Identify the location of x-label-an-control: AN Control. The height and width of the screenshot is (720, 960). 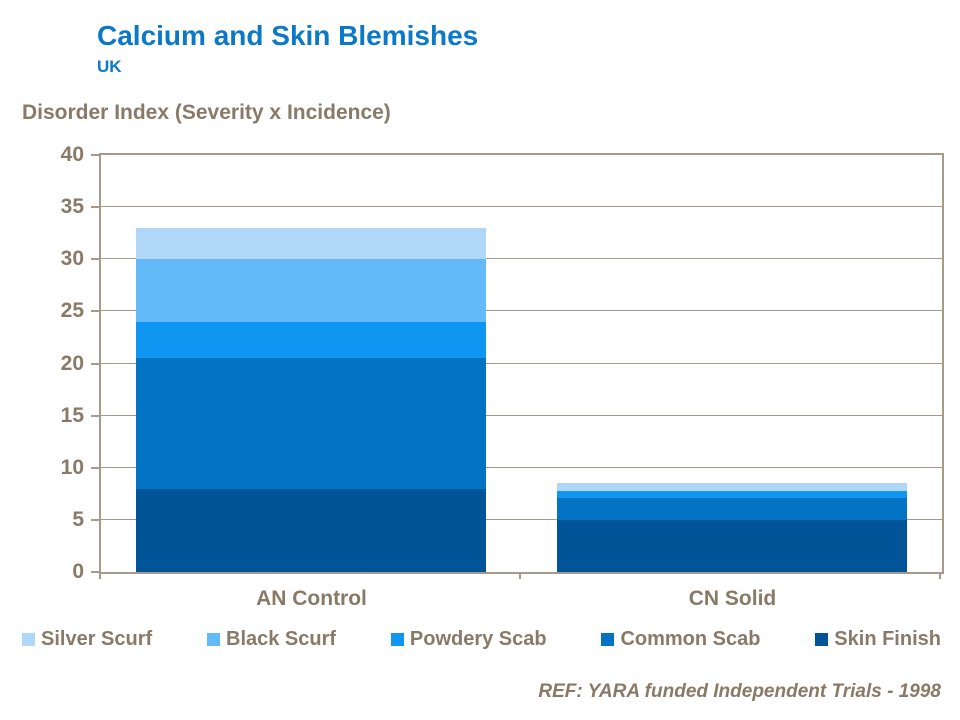
(311, 598).